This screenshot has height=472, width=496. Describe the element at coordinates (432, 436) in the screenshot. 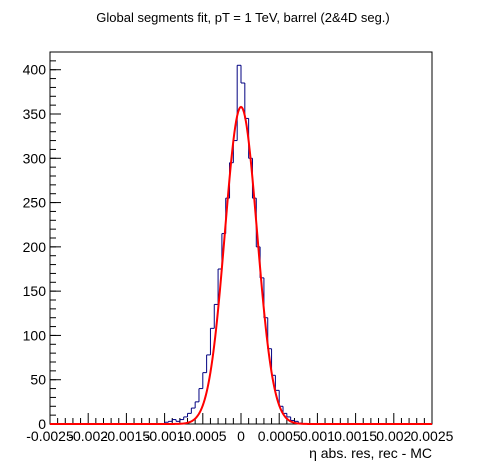

I see `x-tick-label: 0.0025` at that location.